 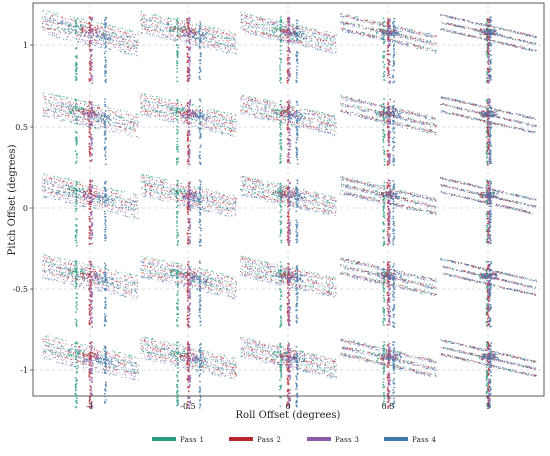 What do you see at coordinates (90, 406) in the screenshot?
I see `x-tick-label: -1` at bounding box center [90, 406].